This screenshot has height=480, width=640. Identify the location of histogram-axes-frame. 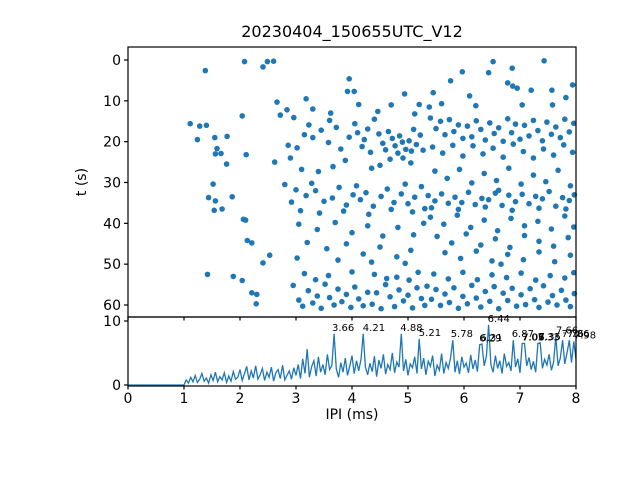
(352, 351).